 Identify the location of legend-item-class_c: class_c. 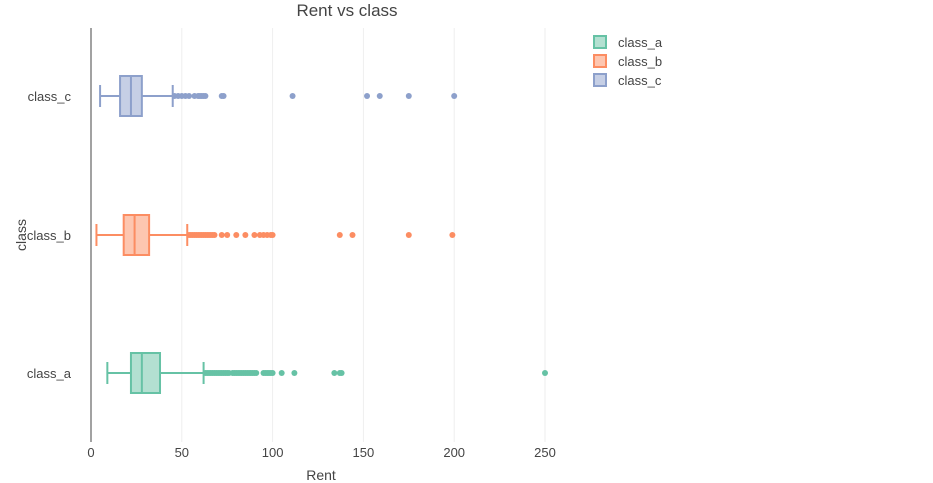
(627, 80).